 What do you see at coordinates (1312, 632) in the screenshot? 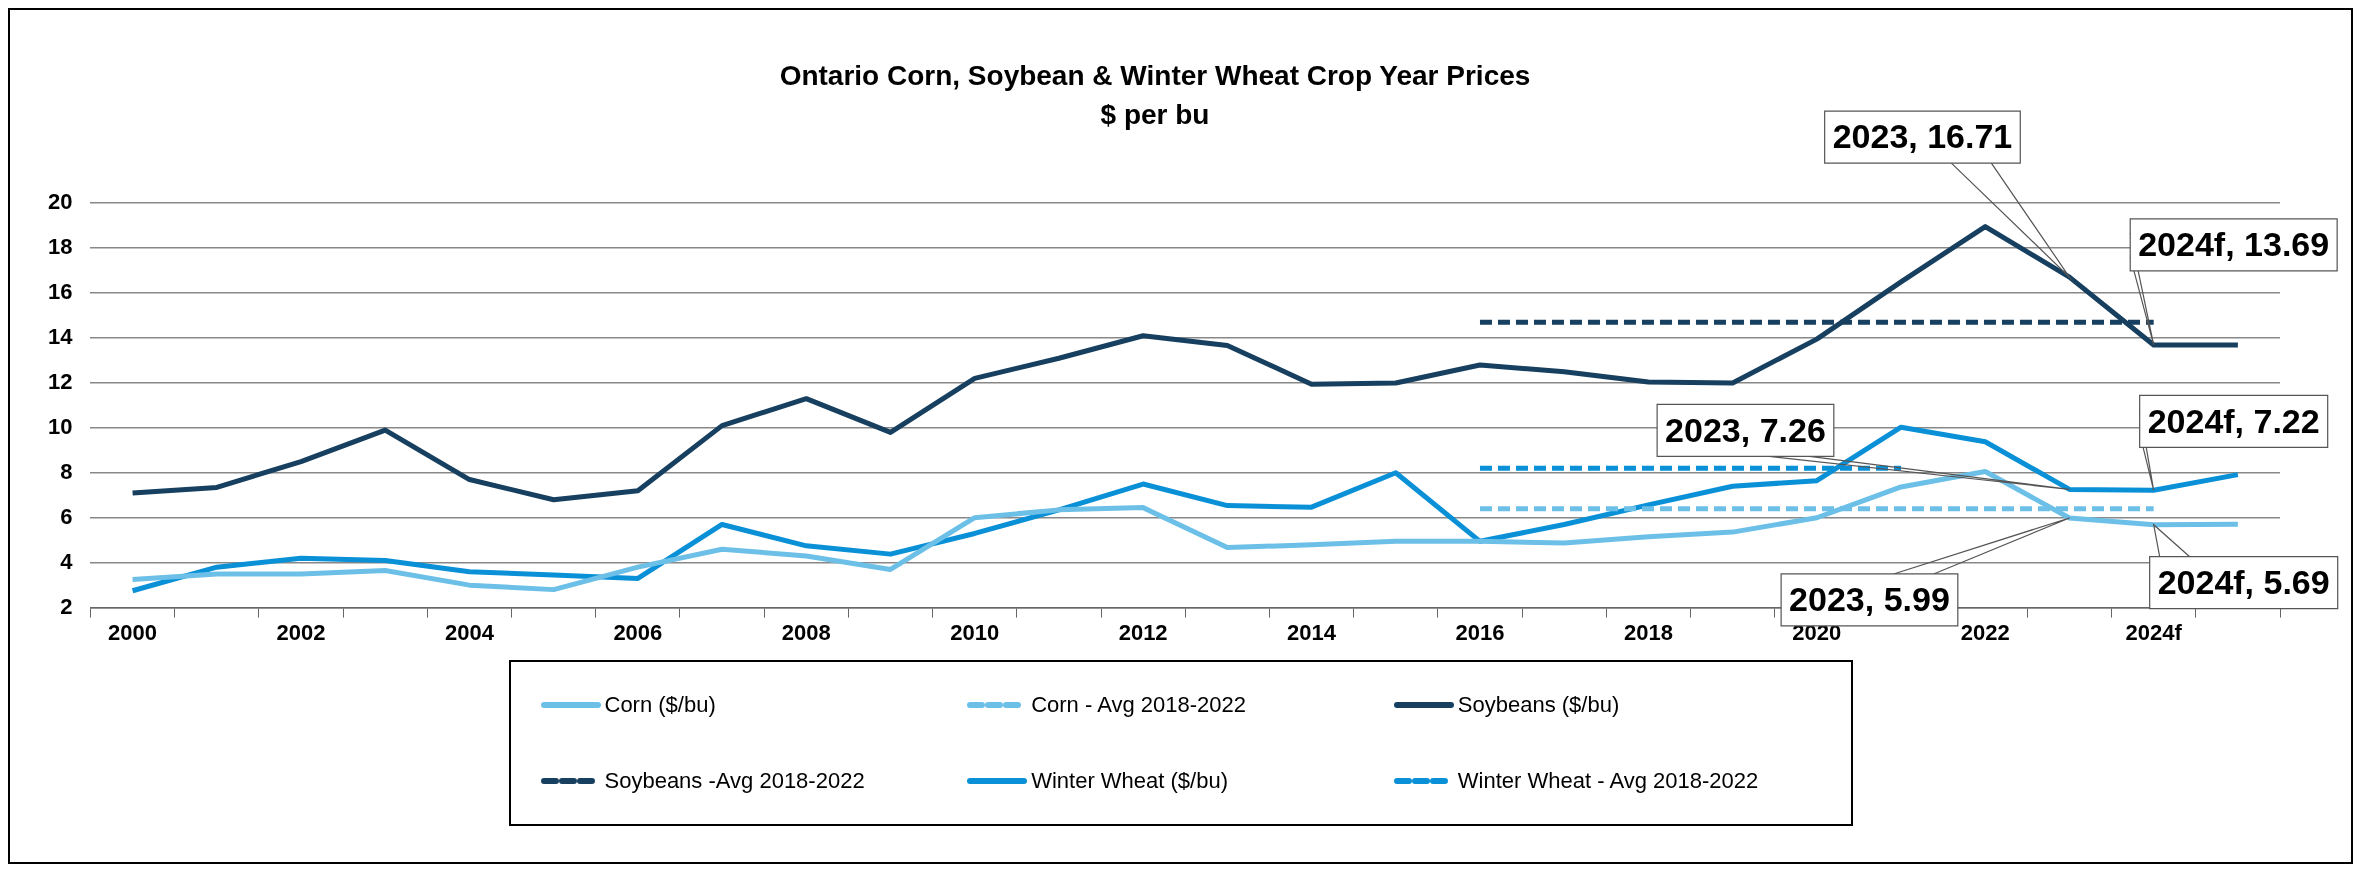
I see `x-tick-label: 2014` at bounding box center [1312, 632].